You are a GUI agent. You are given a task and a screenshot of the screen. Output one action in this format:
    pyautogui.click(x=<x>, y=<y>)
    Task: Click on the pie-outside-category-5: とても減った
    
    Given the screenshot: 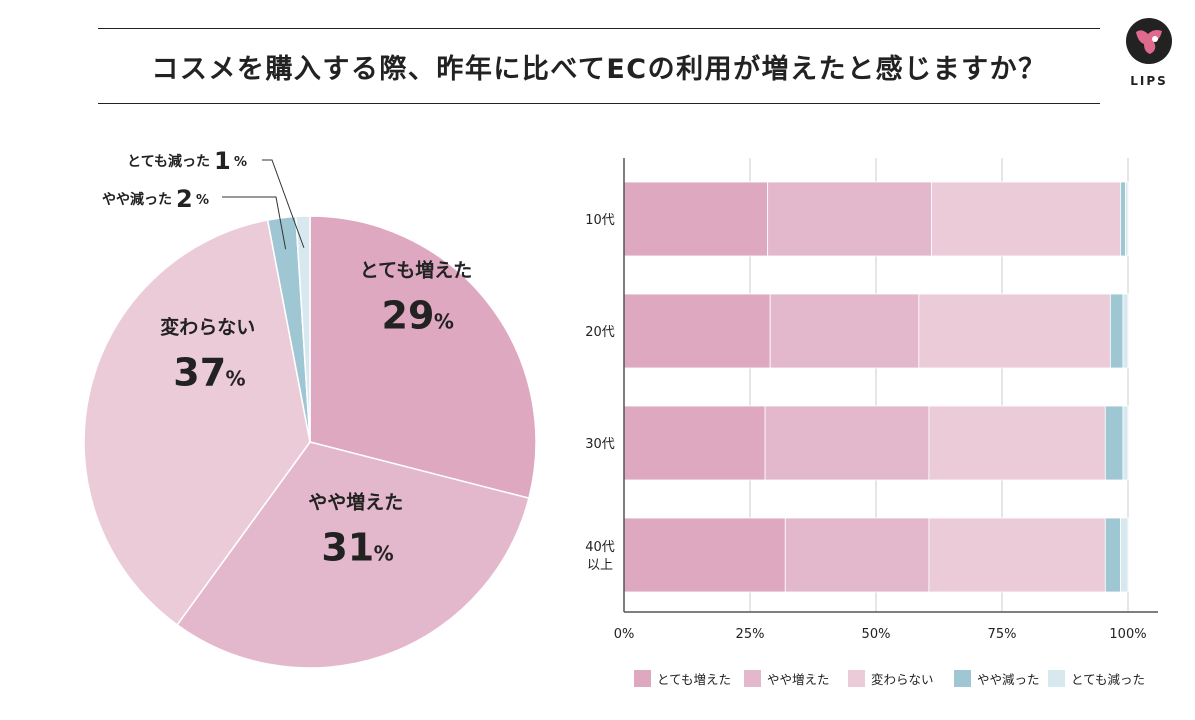 What is the action you would take?
    pyautogui.click(x=168, y=161)
    